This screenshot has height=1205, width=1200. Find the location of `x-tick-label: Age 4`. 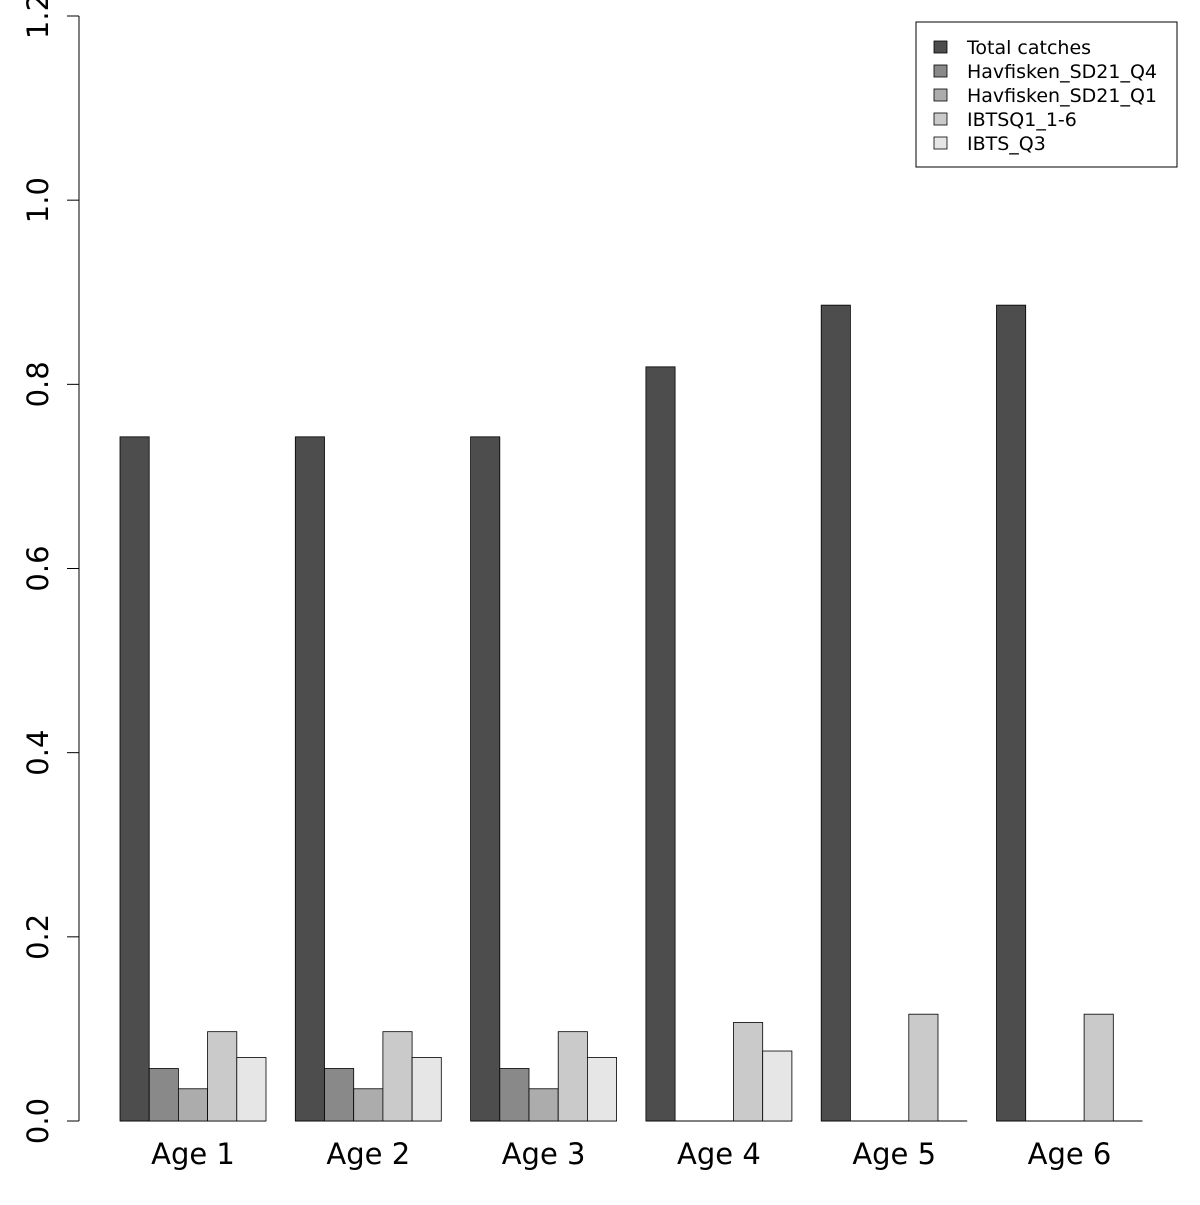

x-tick-label: Age 4 is located at coordinates (719, 1154).